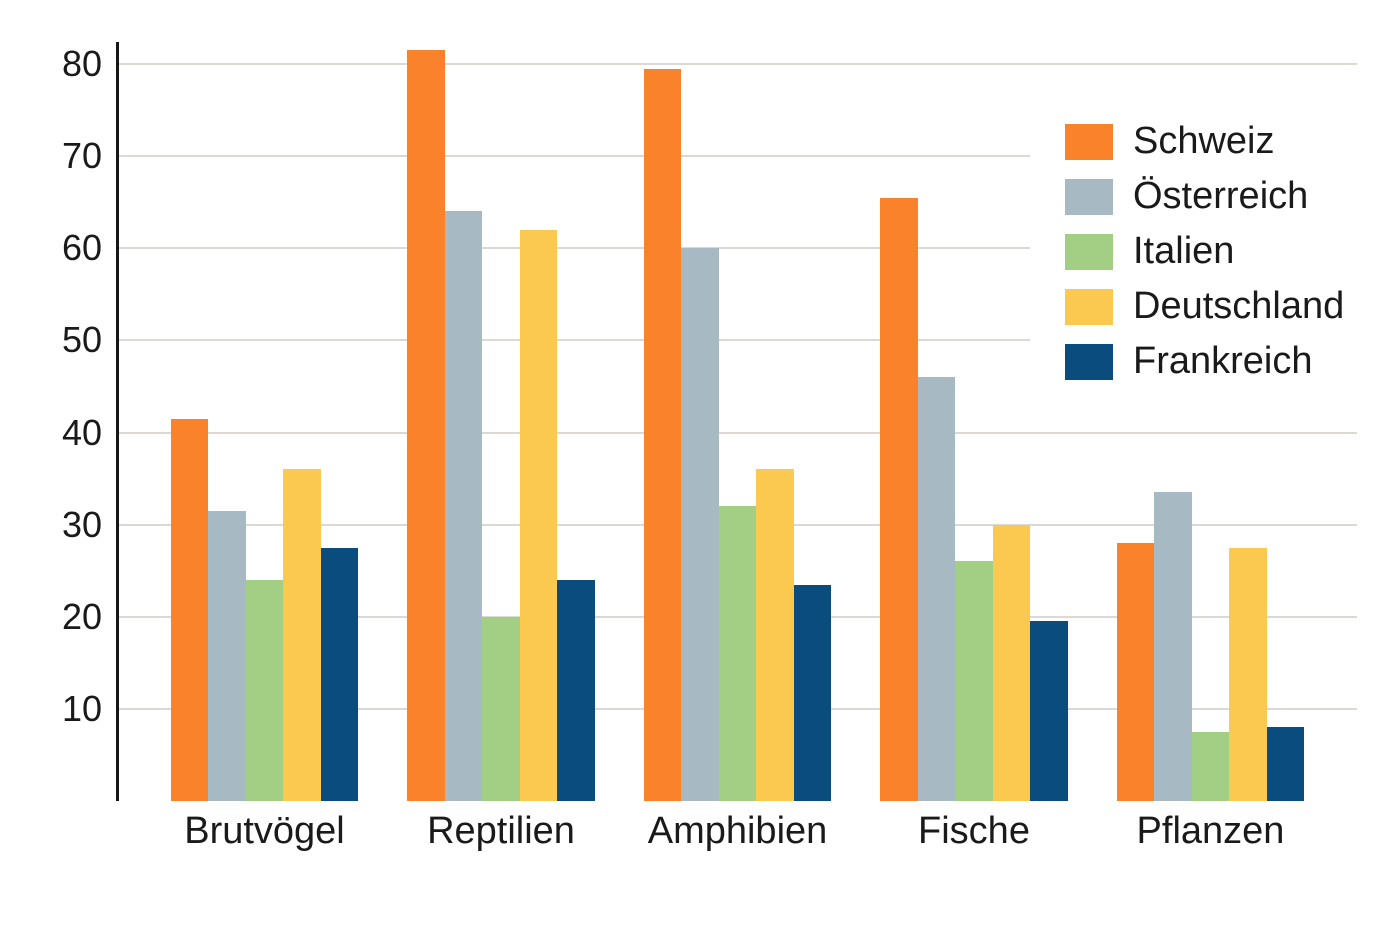  Describe the element at coordinates (1221, 196) in the screenshot. I see `legend-label-osterreich: Österreich` at that location.